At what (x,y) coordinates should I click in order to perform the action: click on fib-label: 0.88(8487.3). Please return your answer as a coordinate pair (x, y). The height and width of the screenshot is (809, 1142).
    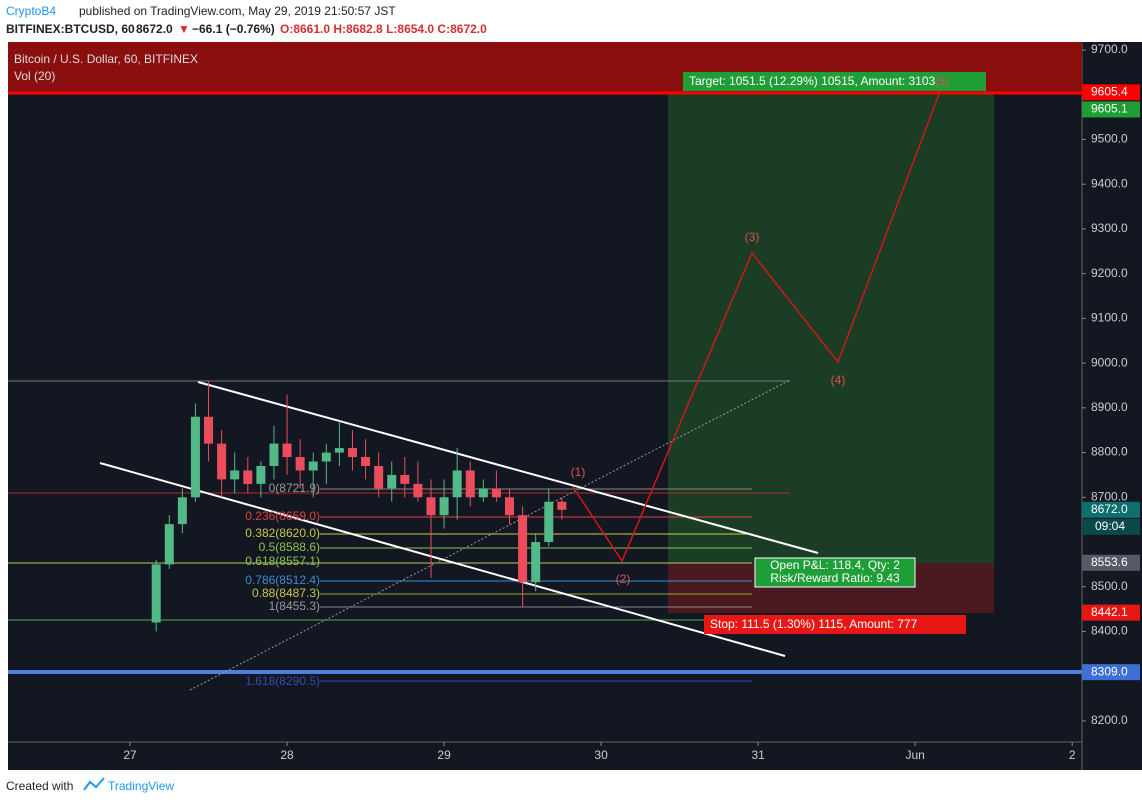
    Looking at the image, I should click on (286, 593).